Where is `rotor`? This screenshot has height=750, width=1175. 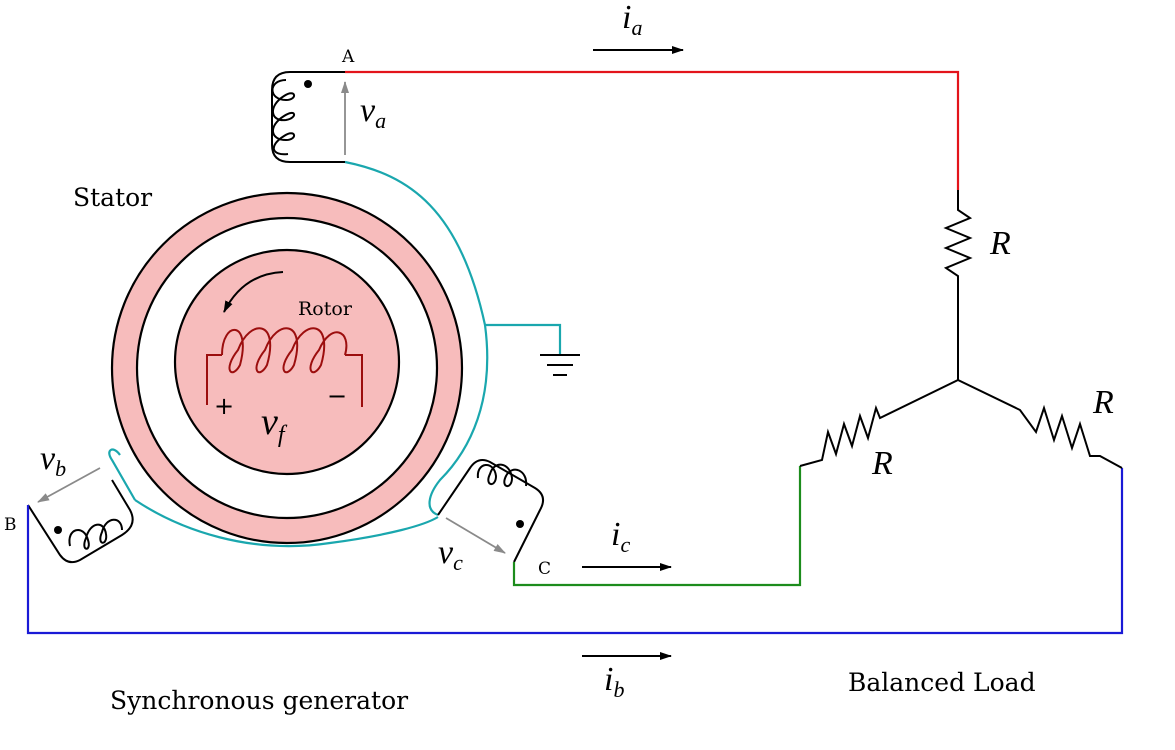 rotor is located at coordinates (287, 362).